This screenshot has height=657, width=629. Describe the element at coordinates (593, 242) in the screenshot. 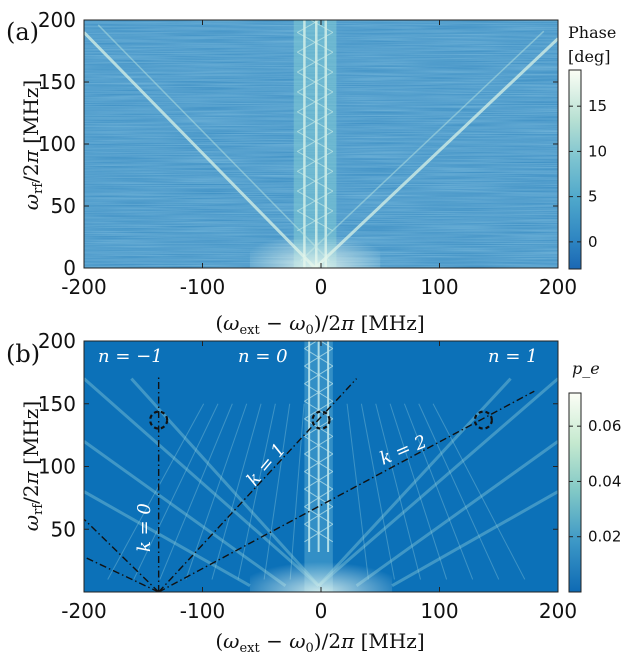

I see `colorbar-tick-label: 0` at that location.